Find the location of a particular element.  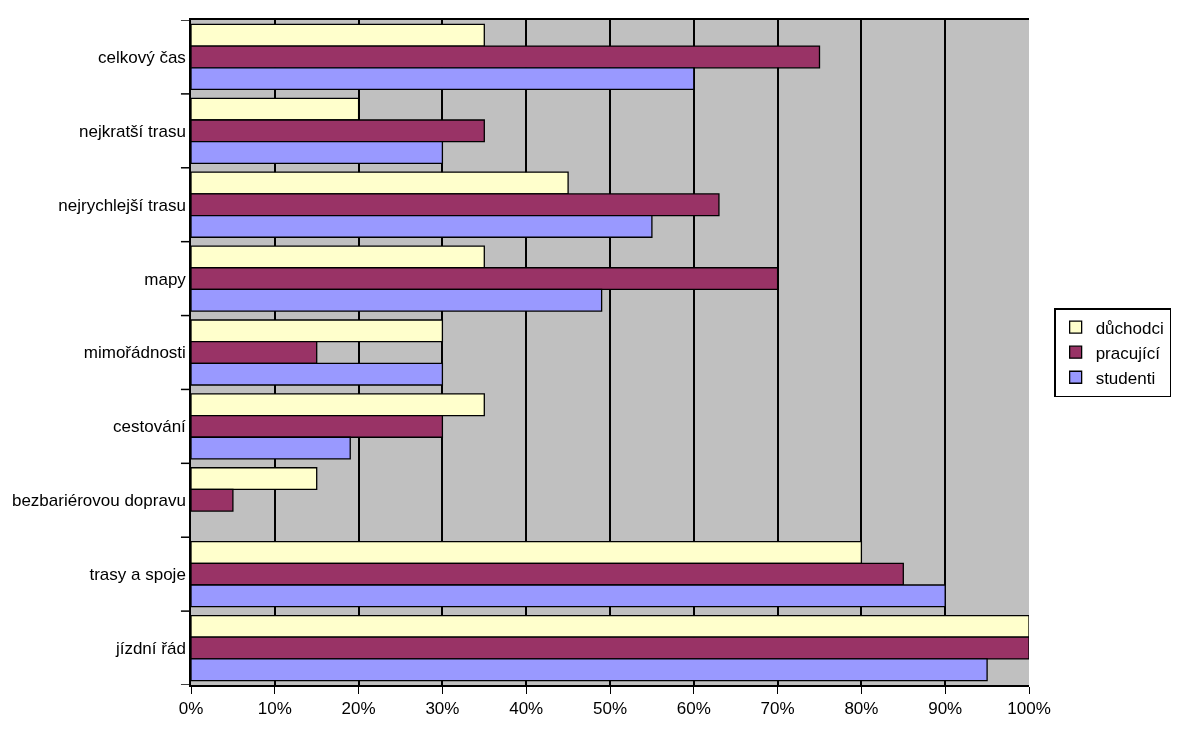

x-tick-label: 100% is located at coordinates (1029, 709).